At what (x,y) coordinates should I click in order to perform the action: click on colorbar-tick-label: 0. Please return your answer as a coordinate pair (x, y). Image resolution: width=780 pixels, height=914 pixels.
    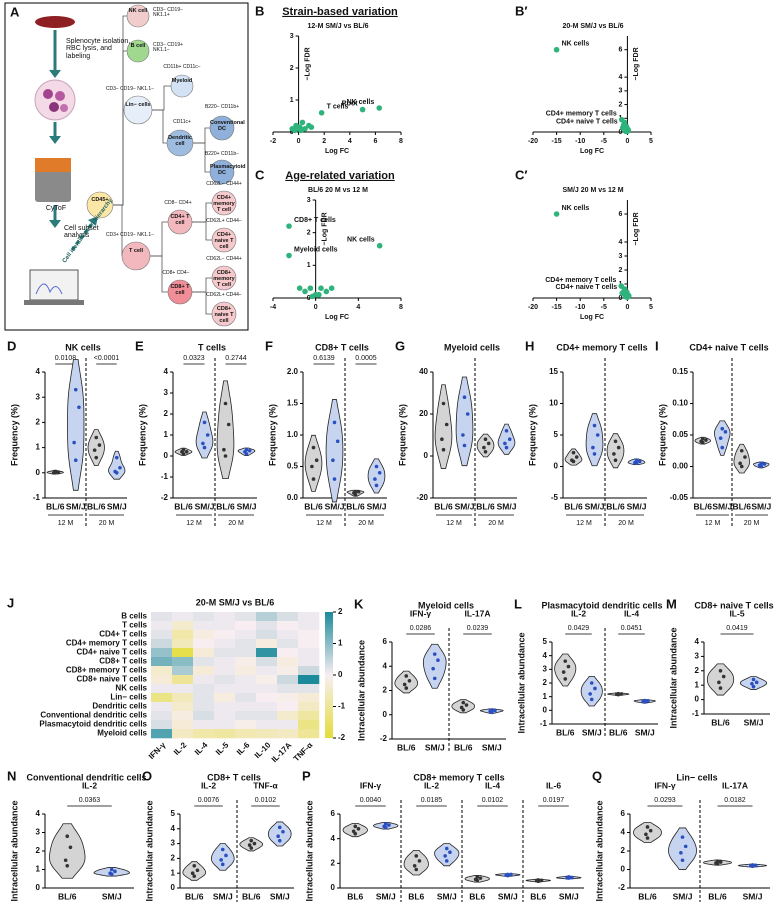
    Looking at the image, I should click on (340, 674).